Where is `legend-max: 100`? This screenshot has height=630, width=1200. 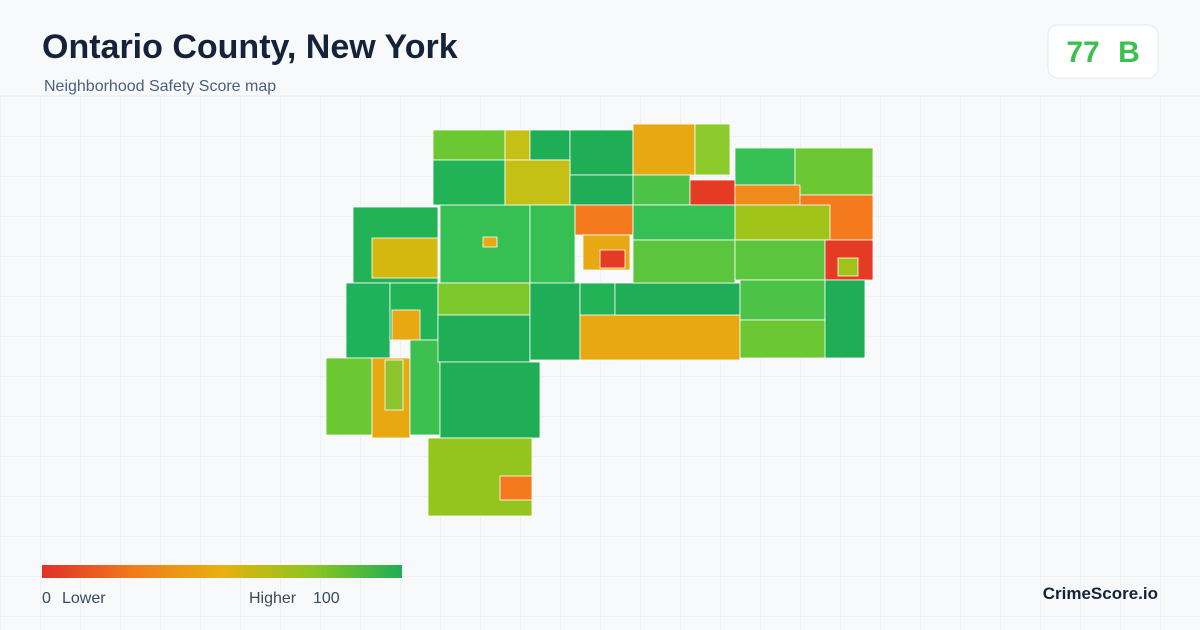 legend-max: 100 is located at coordinates (326, 598).